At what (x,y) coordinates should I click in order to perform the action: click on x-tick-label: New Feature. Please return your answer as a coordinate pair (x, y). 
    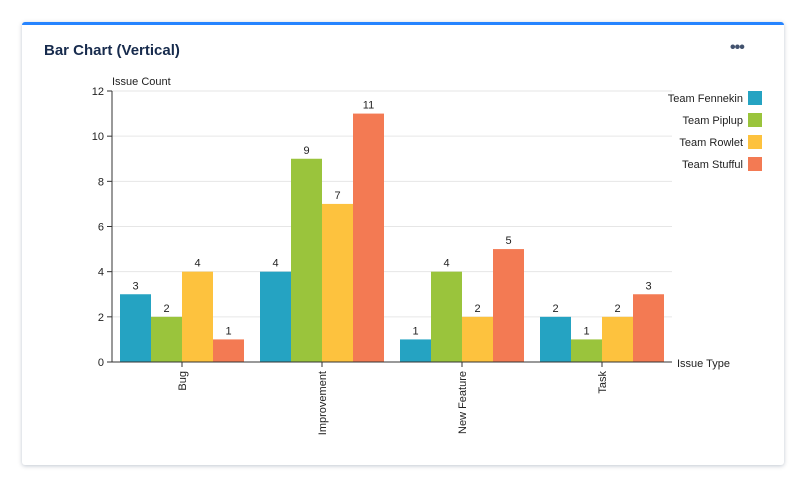
    Looking at the image, I should click on (463, 402).